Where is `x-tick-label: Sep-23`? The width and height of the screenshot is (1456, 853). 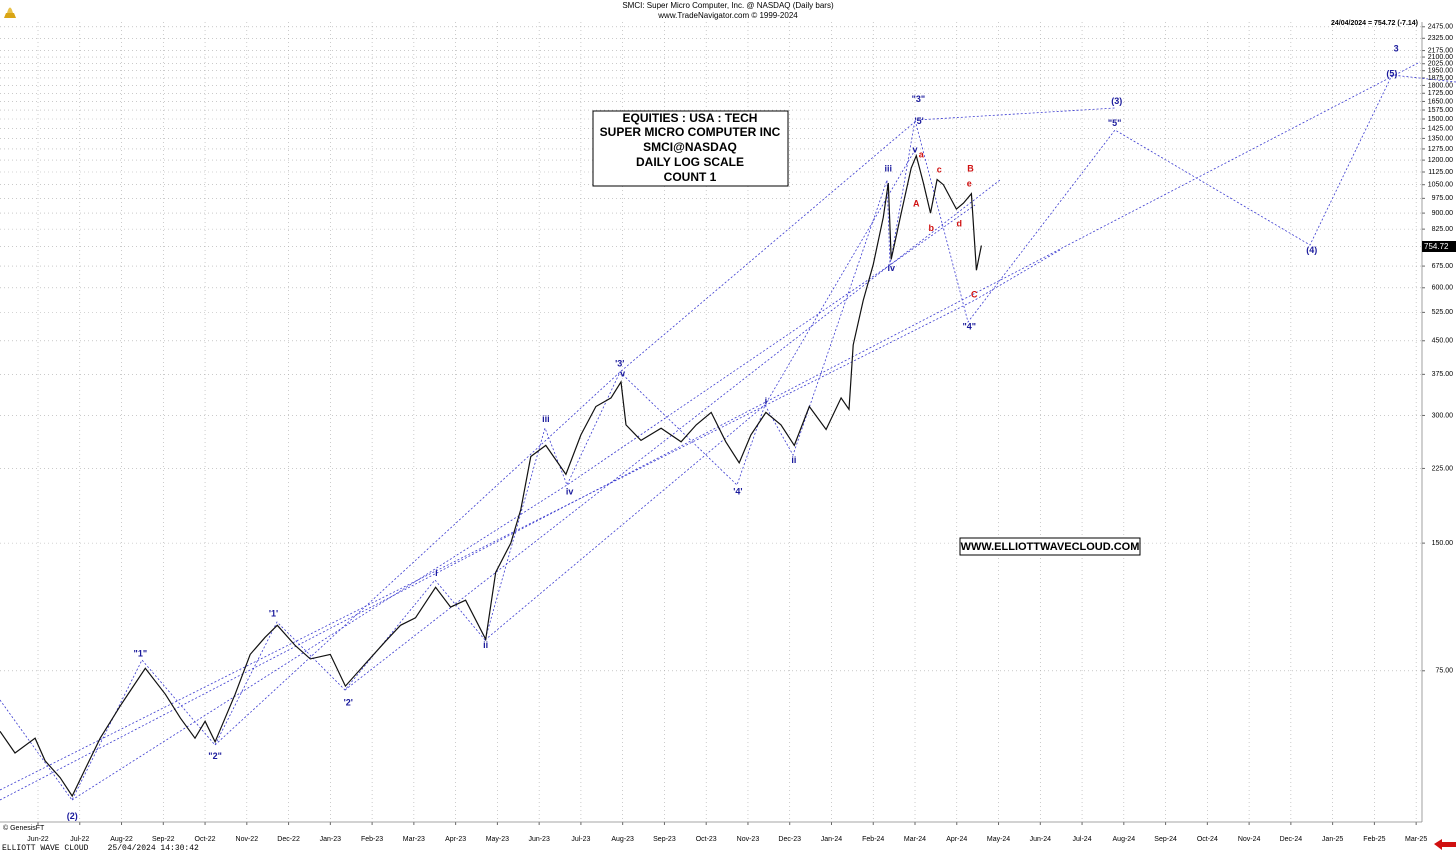 x-tick-label: Sep-23 is located at coordinates (664, 839).